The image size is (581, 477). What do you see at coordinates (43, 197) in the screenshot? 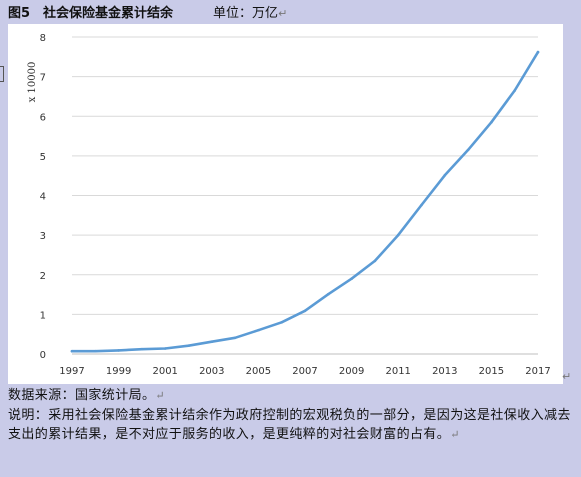
I see `y-tick-label: 4` at bounding box center [43, 197].